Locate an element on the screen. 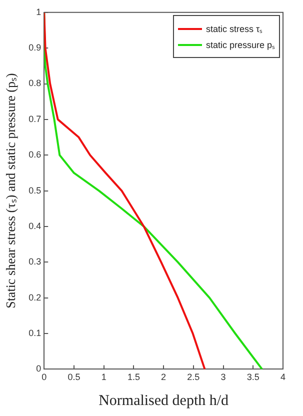 This screenshot has height=416, width=303. legend-label: static stress τₛ is located at coordinates (234, 29).